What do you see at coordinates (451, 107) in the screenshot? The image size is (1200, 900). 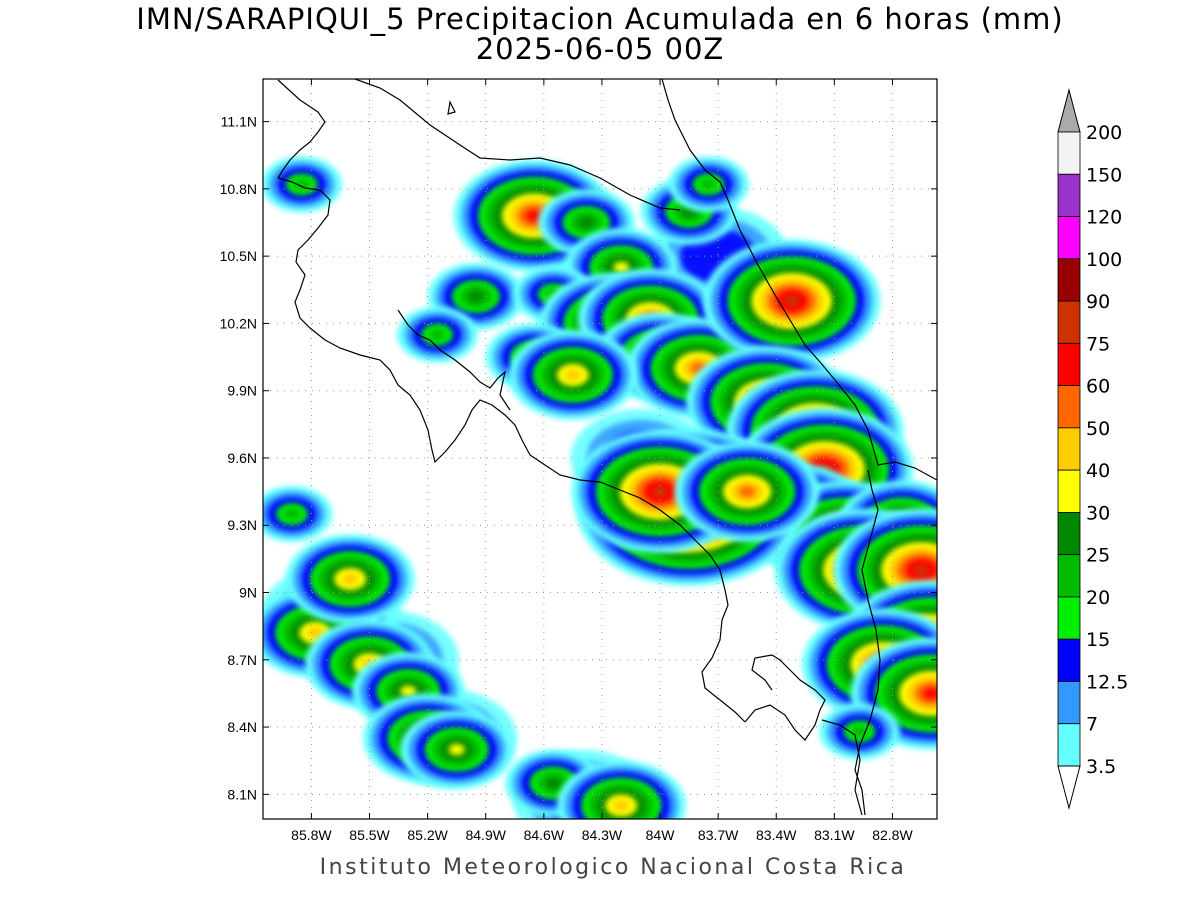 I see `island-outline` at bounding box center [451, 107].